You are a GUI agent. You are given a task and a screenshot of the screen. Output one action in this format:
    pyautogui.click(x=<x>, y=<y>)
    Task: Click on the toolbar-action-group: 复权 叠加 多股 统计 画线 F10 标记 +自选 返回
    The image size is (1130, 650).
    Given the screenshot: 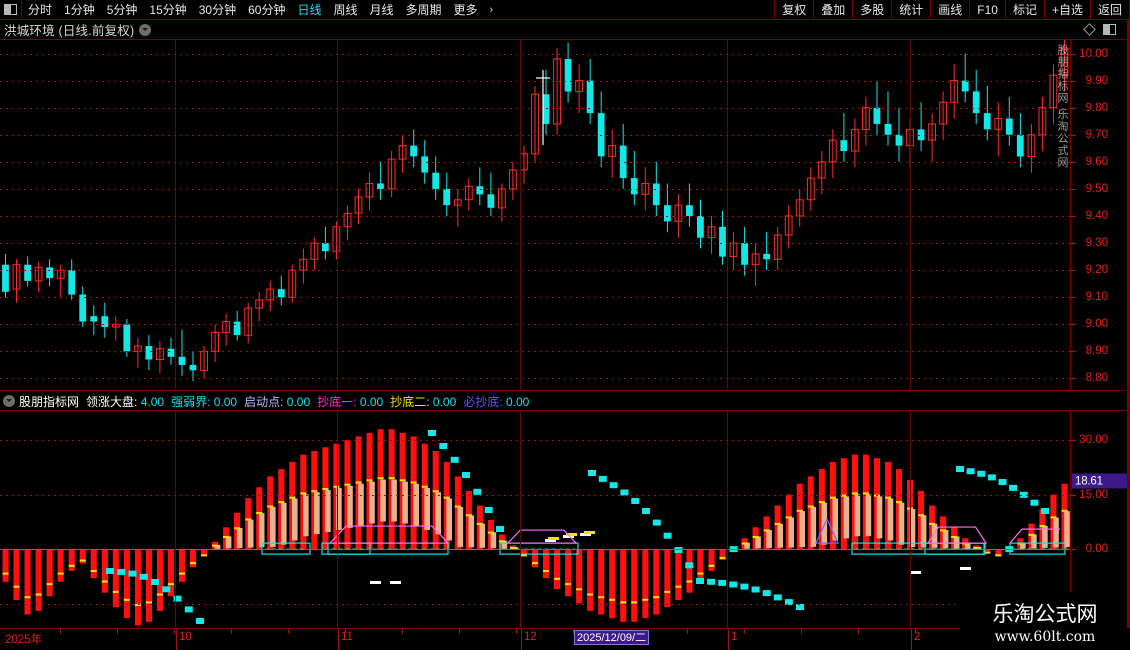 What is the action you would take?
    pyautogui.click(x=952, y=9)
    